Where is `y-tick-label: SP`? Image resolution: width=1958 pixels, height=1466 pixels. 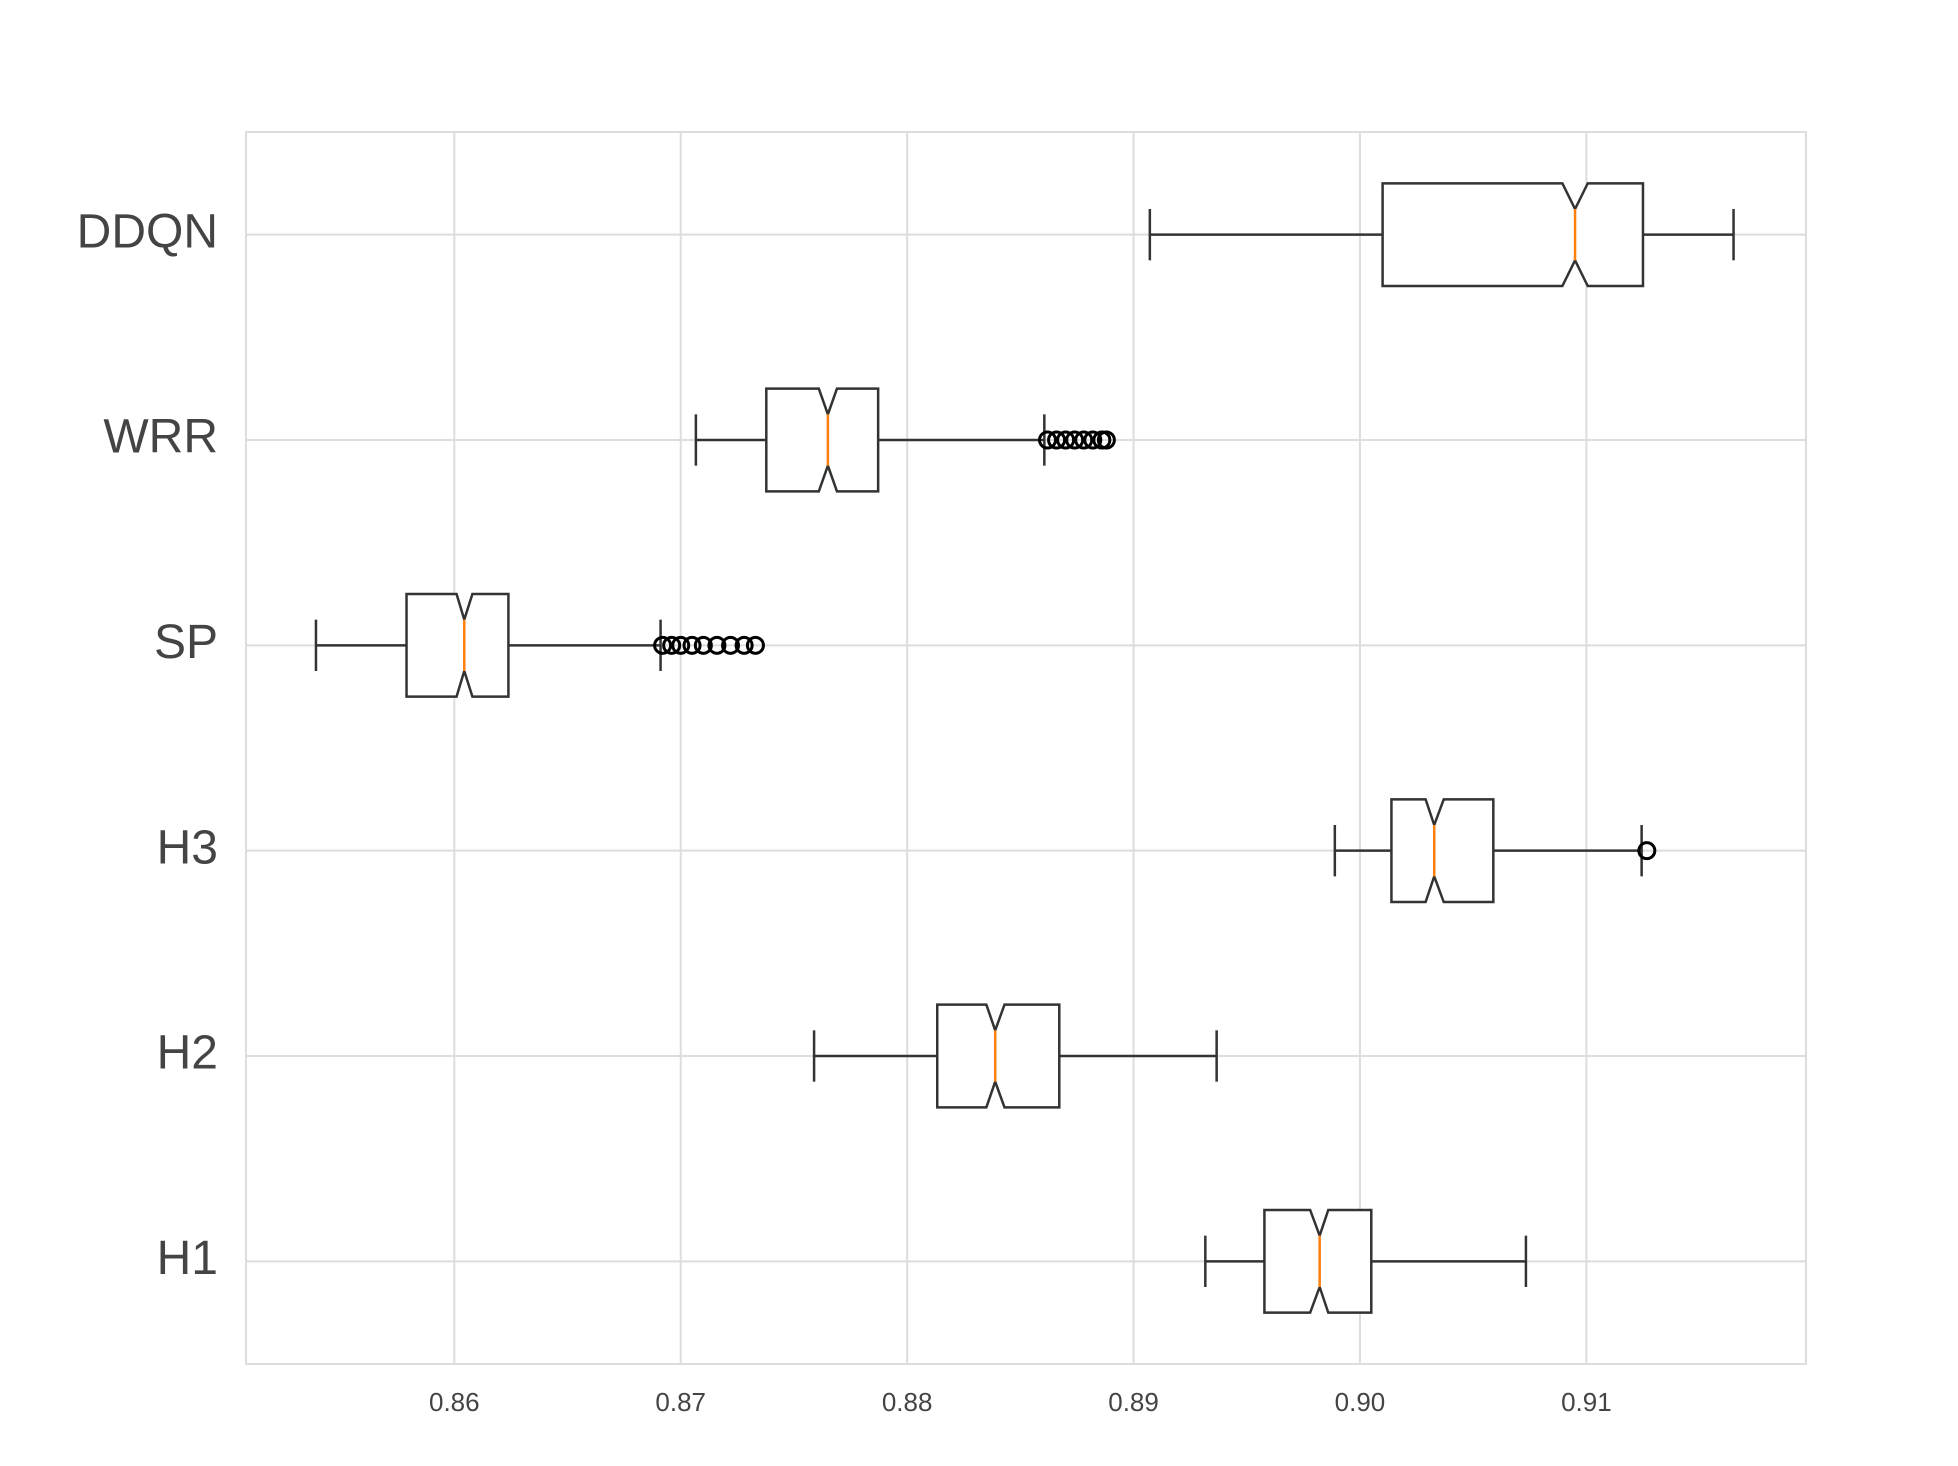
y-tick-label: SP is located at coordinates (186, 642).